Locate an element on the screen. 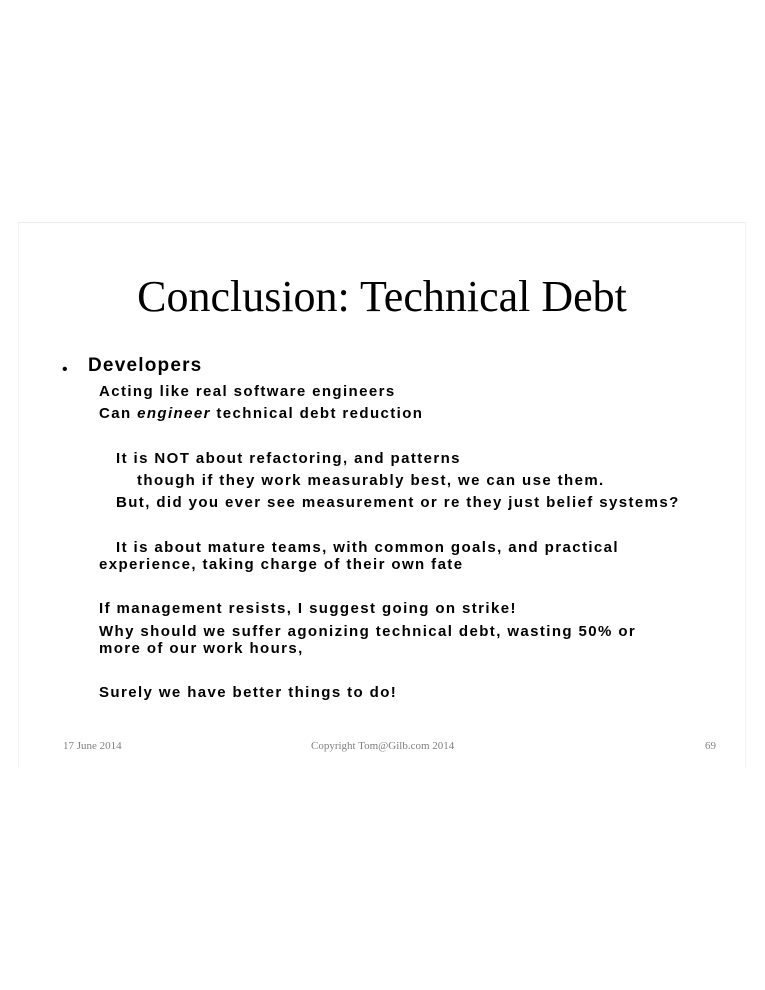  line-acting: Acting like real software engineers is located at coordinates (247, 391).